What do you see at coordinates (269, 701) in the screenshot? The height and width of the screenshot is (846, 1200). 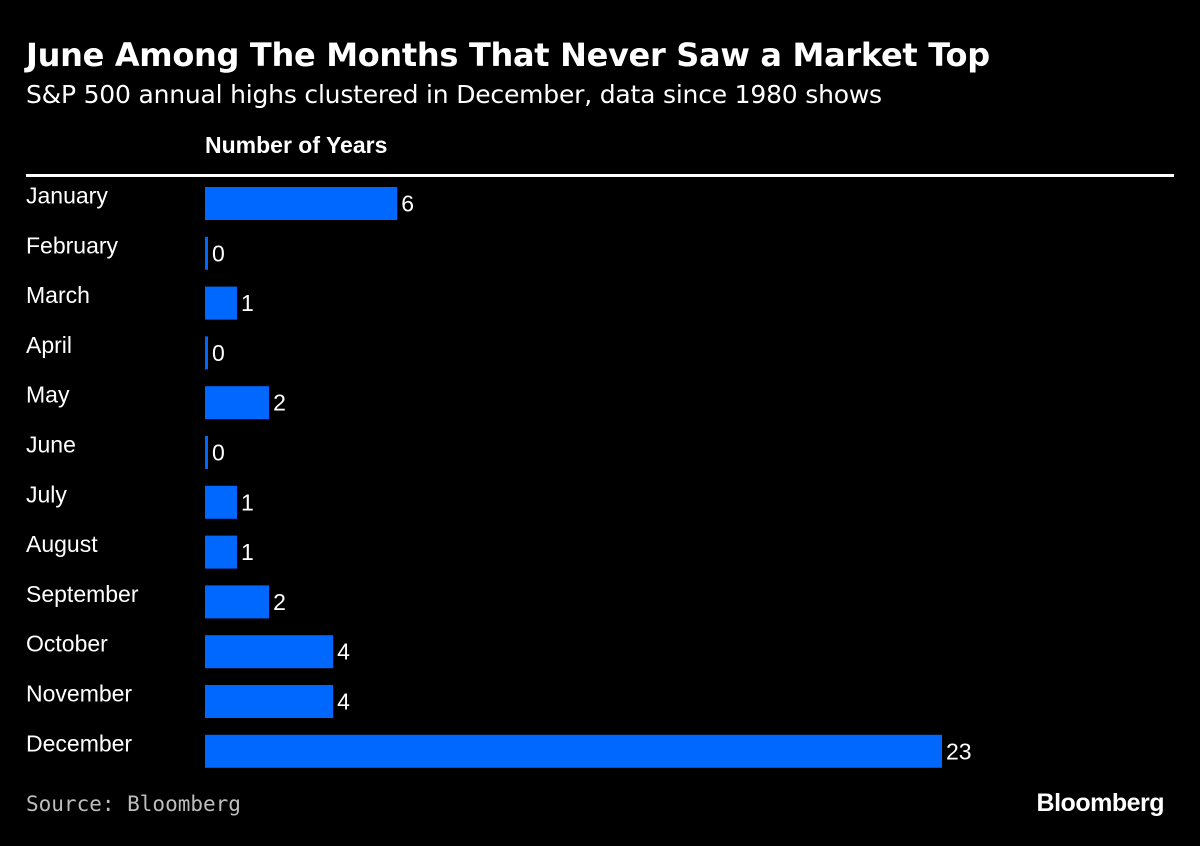 I see `bar-november` at bounding box center [269, 701].